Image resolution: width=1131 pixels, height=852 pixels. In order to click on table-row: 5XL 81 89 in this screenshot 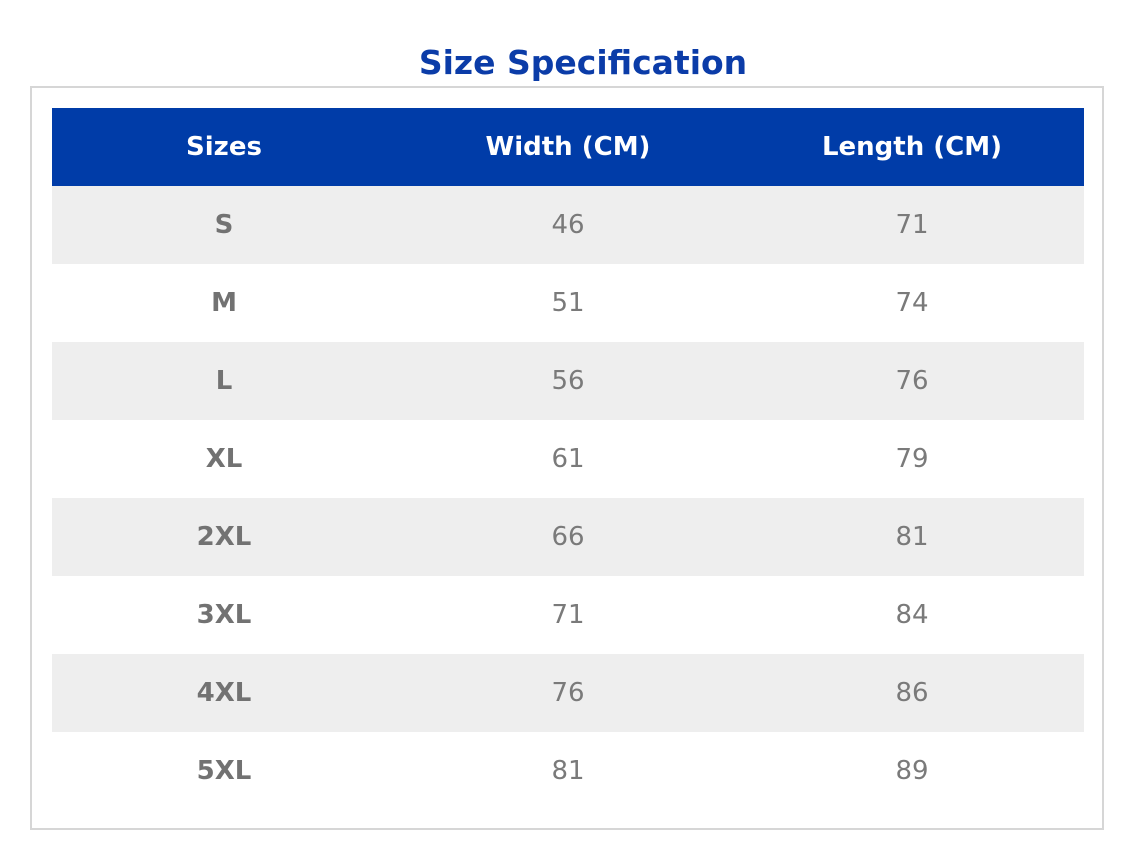, I will do `click(568, 771)`.